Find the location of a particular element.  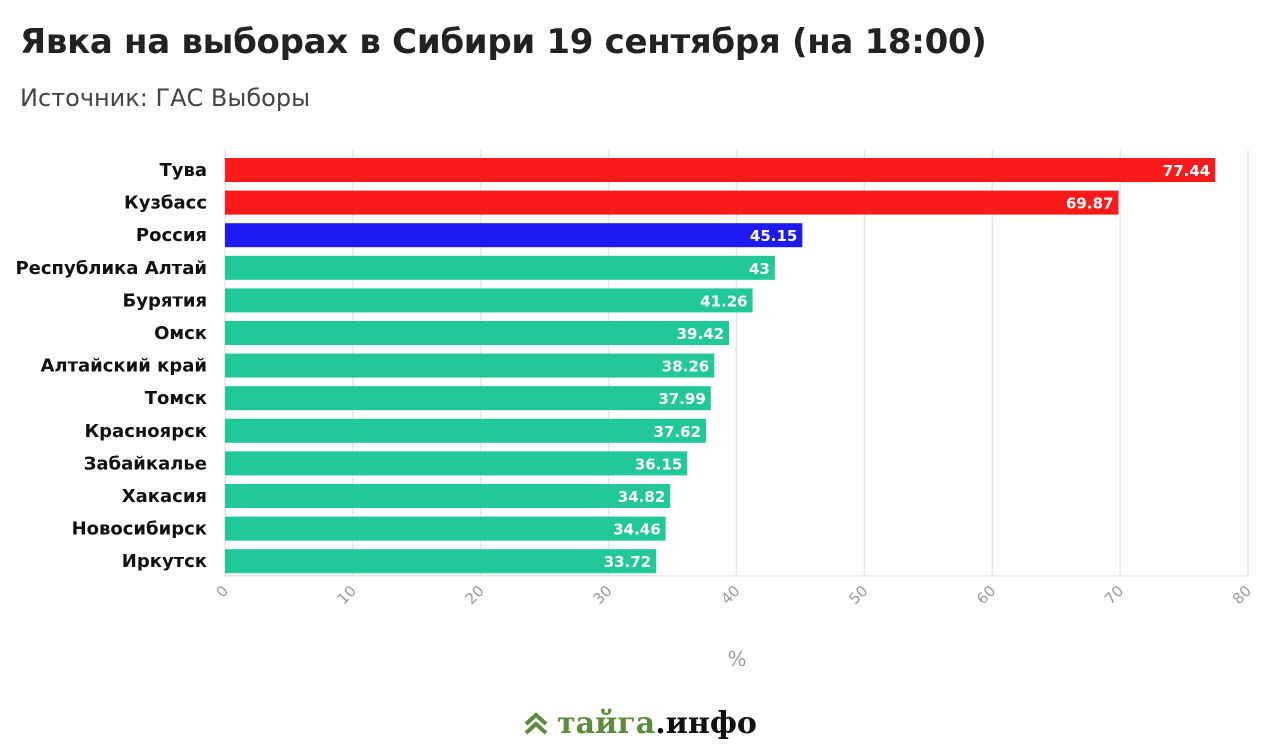

data-label: 33.72 is located at coordinates (627, 562).